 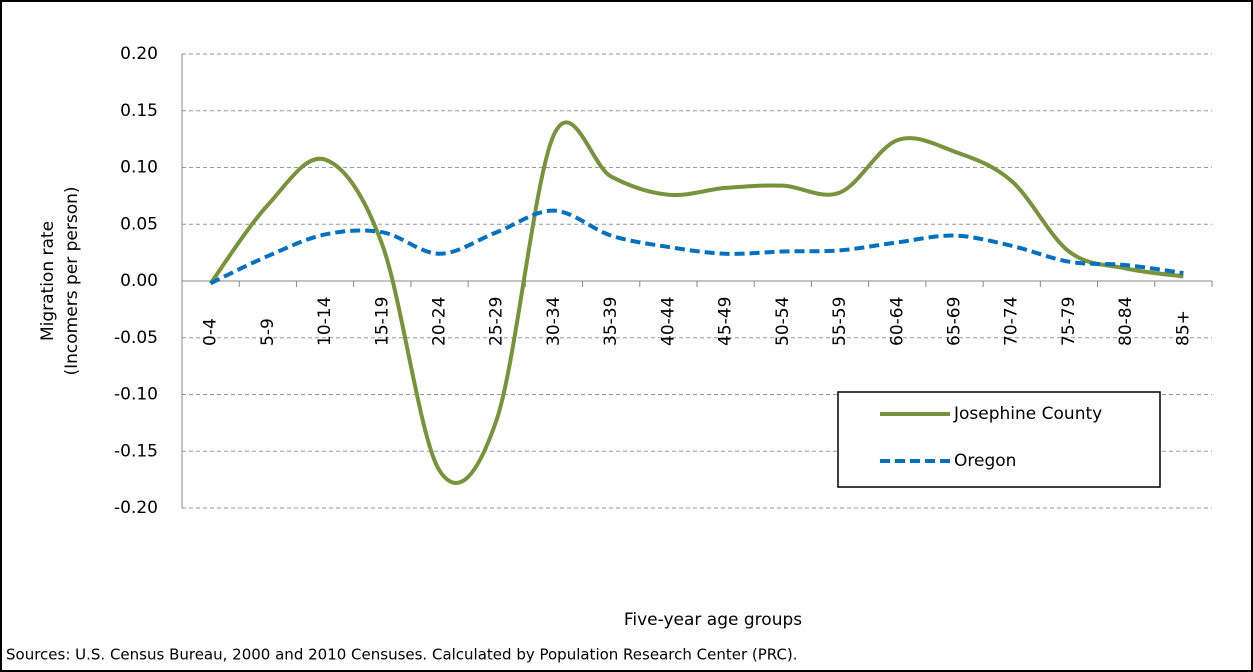 What do you see at coordinates (136, 338) in the screenshot?
I see `y-tick-label: -0.05` at bounding box center [136, 338].